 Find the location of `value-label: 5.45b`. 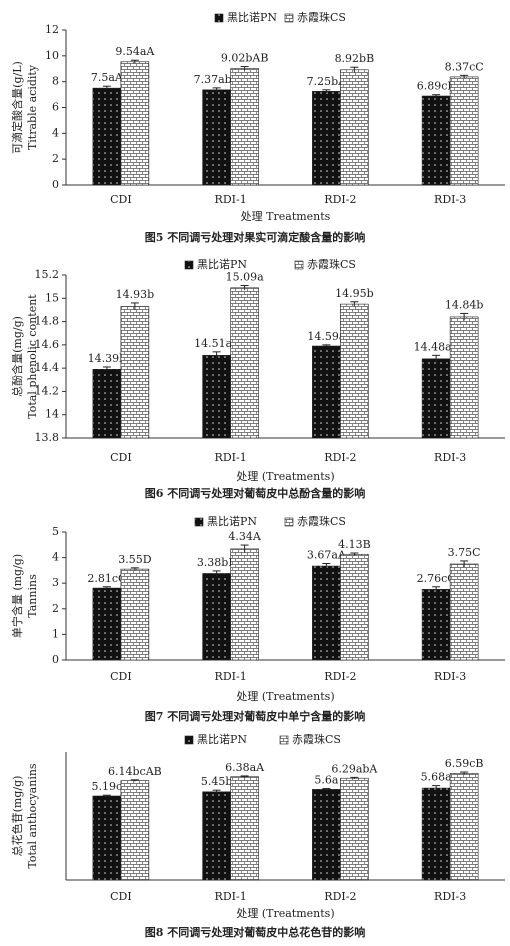

value-label: 5.45b is located at coordinates (217, 781).